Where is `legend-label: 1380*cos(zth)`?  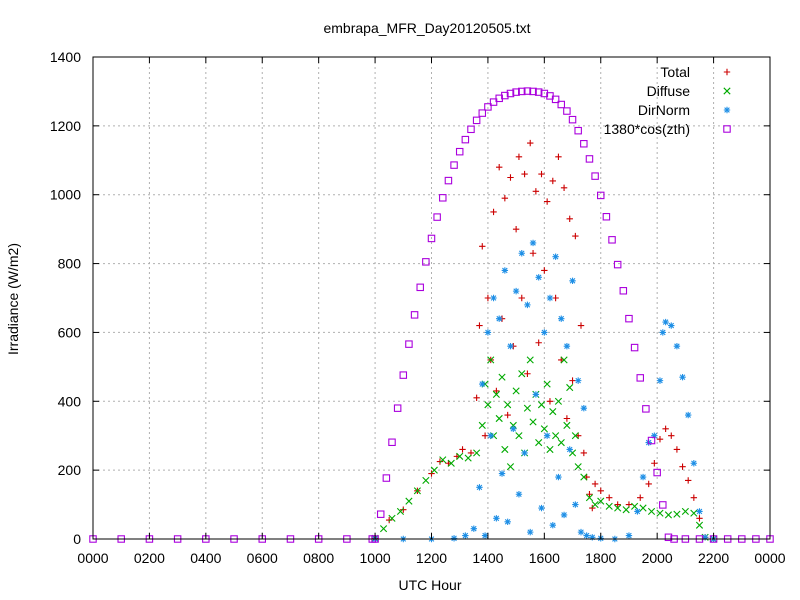
legend-label: 1380*cos(zth) is located at coordinates (647, 129).